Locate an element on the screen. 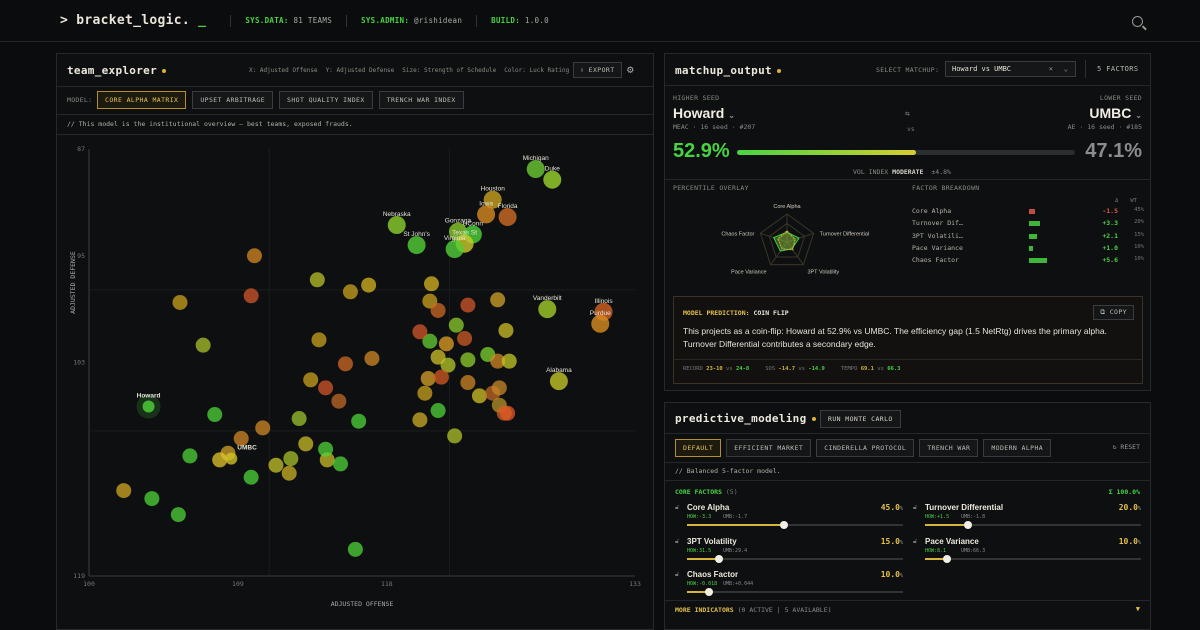 The height and width of the screenshot is (630, 1200). model-tab: UPSET ARBITRAGE is located at coordinates (233, 100).